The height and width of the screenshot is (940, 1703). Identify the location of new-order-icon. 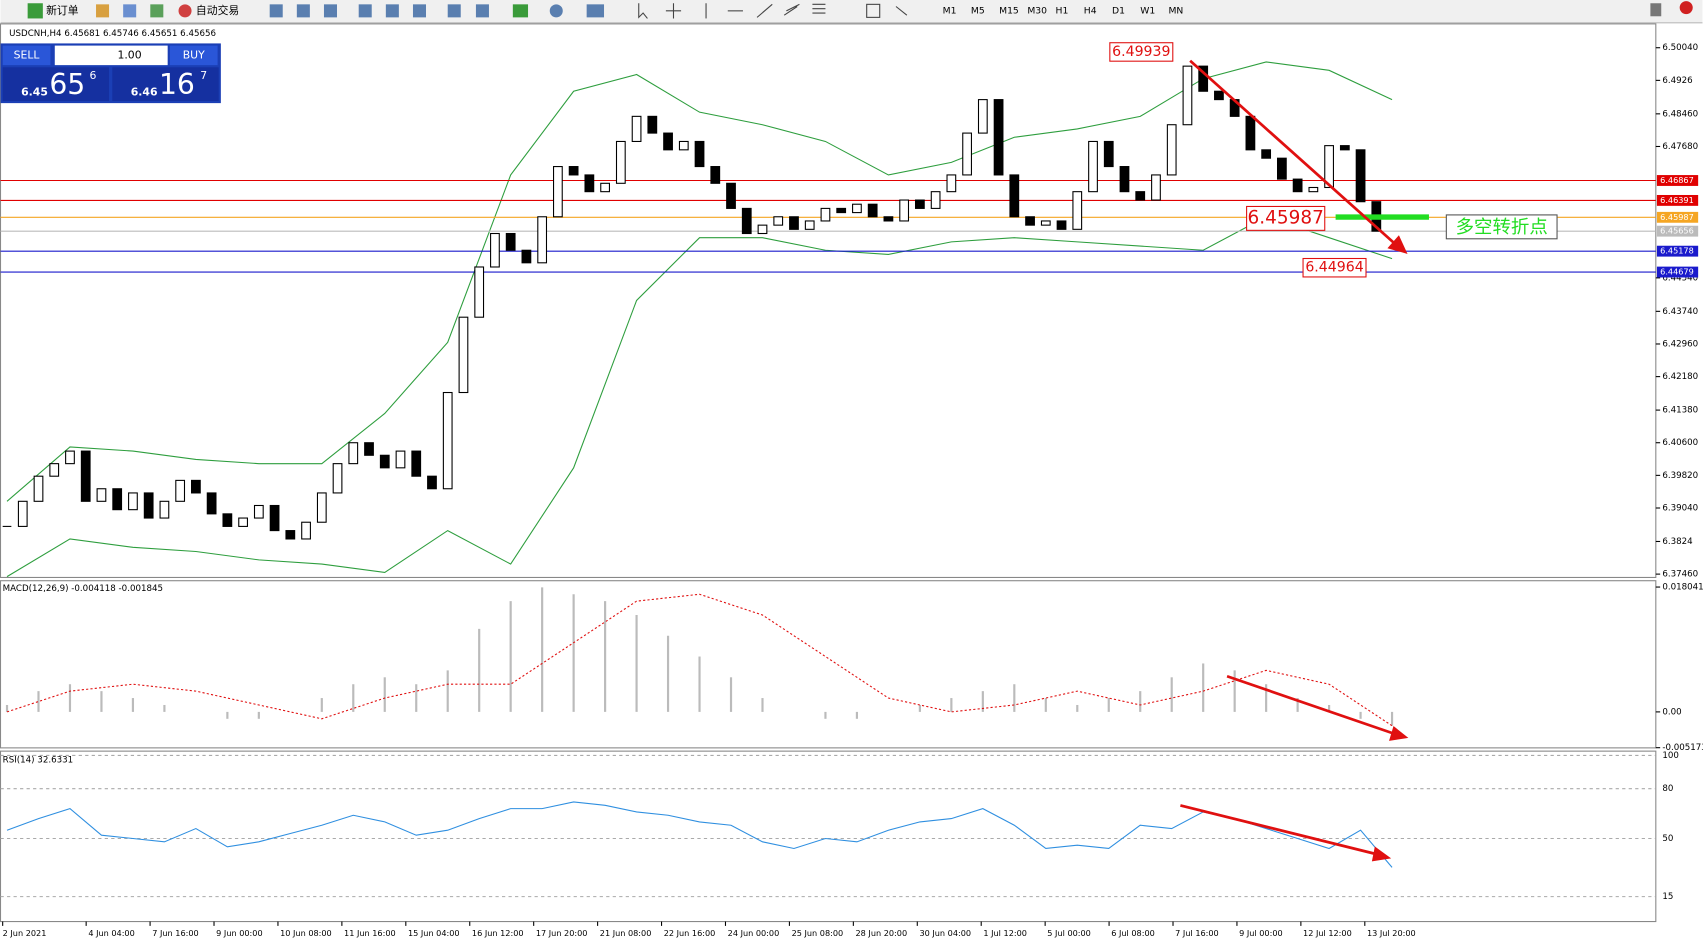
(35, 11).